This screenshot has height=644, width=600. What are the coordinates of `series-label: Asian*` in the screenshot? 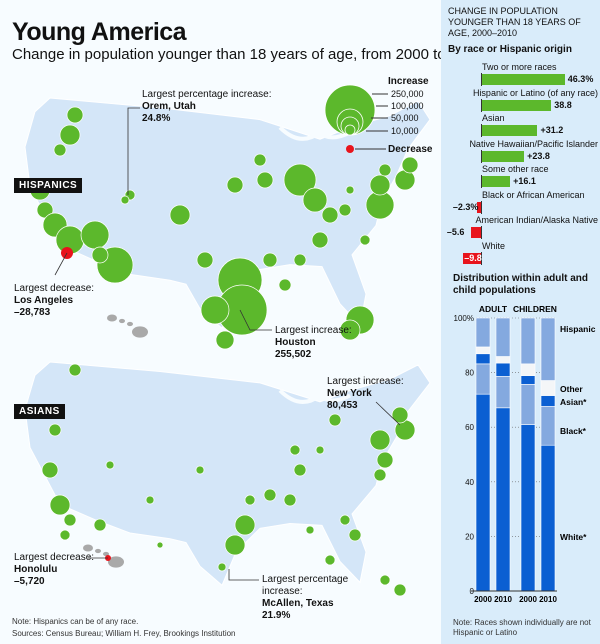 It's located at (573, 402).